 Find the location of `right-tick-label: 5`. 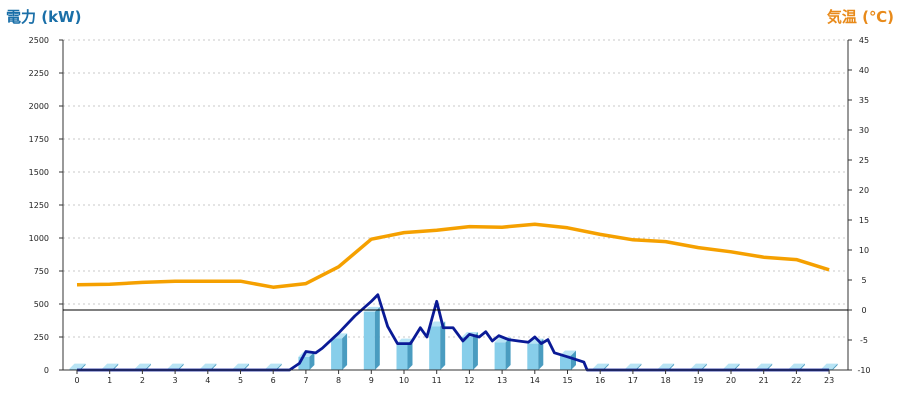

right-tick-label: 5 is located at coordinates (863, 280).